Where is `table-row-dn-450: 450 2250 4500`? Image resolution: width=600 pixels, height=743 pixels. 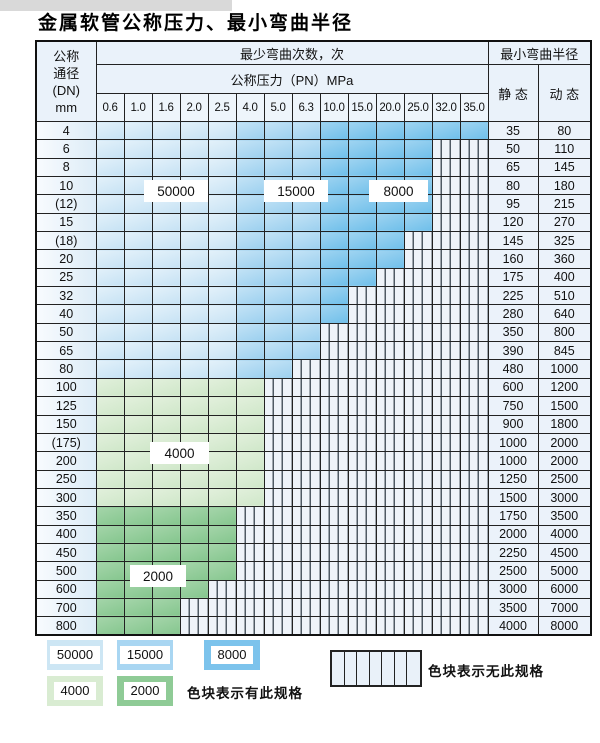
table-row-dn-450: 450 2250 4500 is located at coordinates (313, 552).